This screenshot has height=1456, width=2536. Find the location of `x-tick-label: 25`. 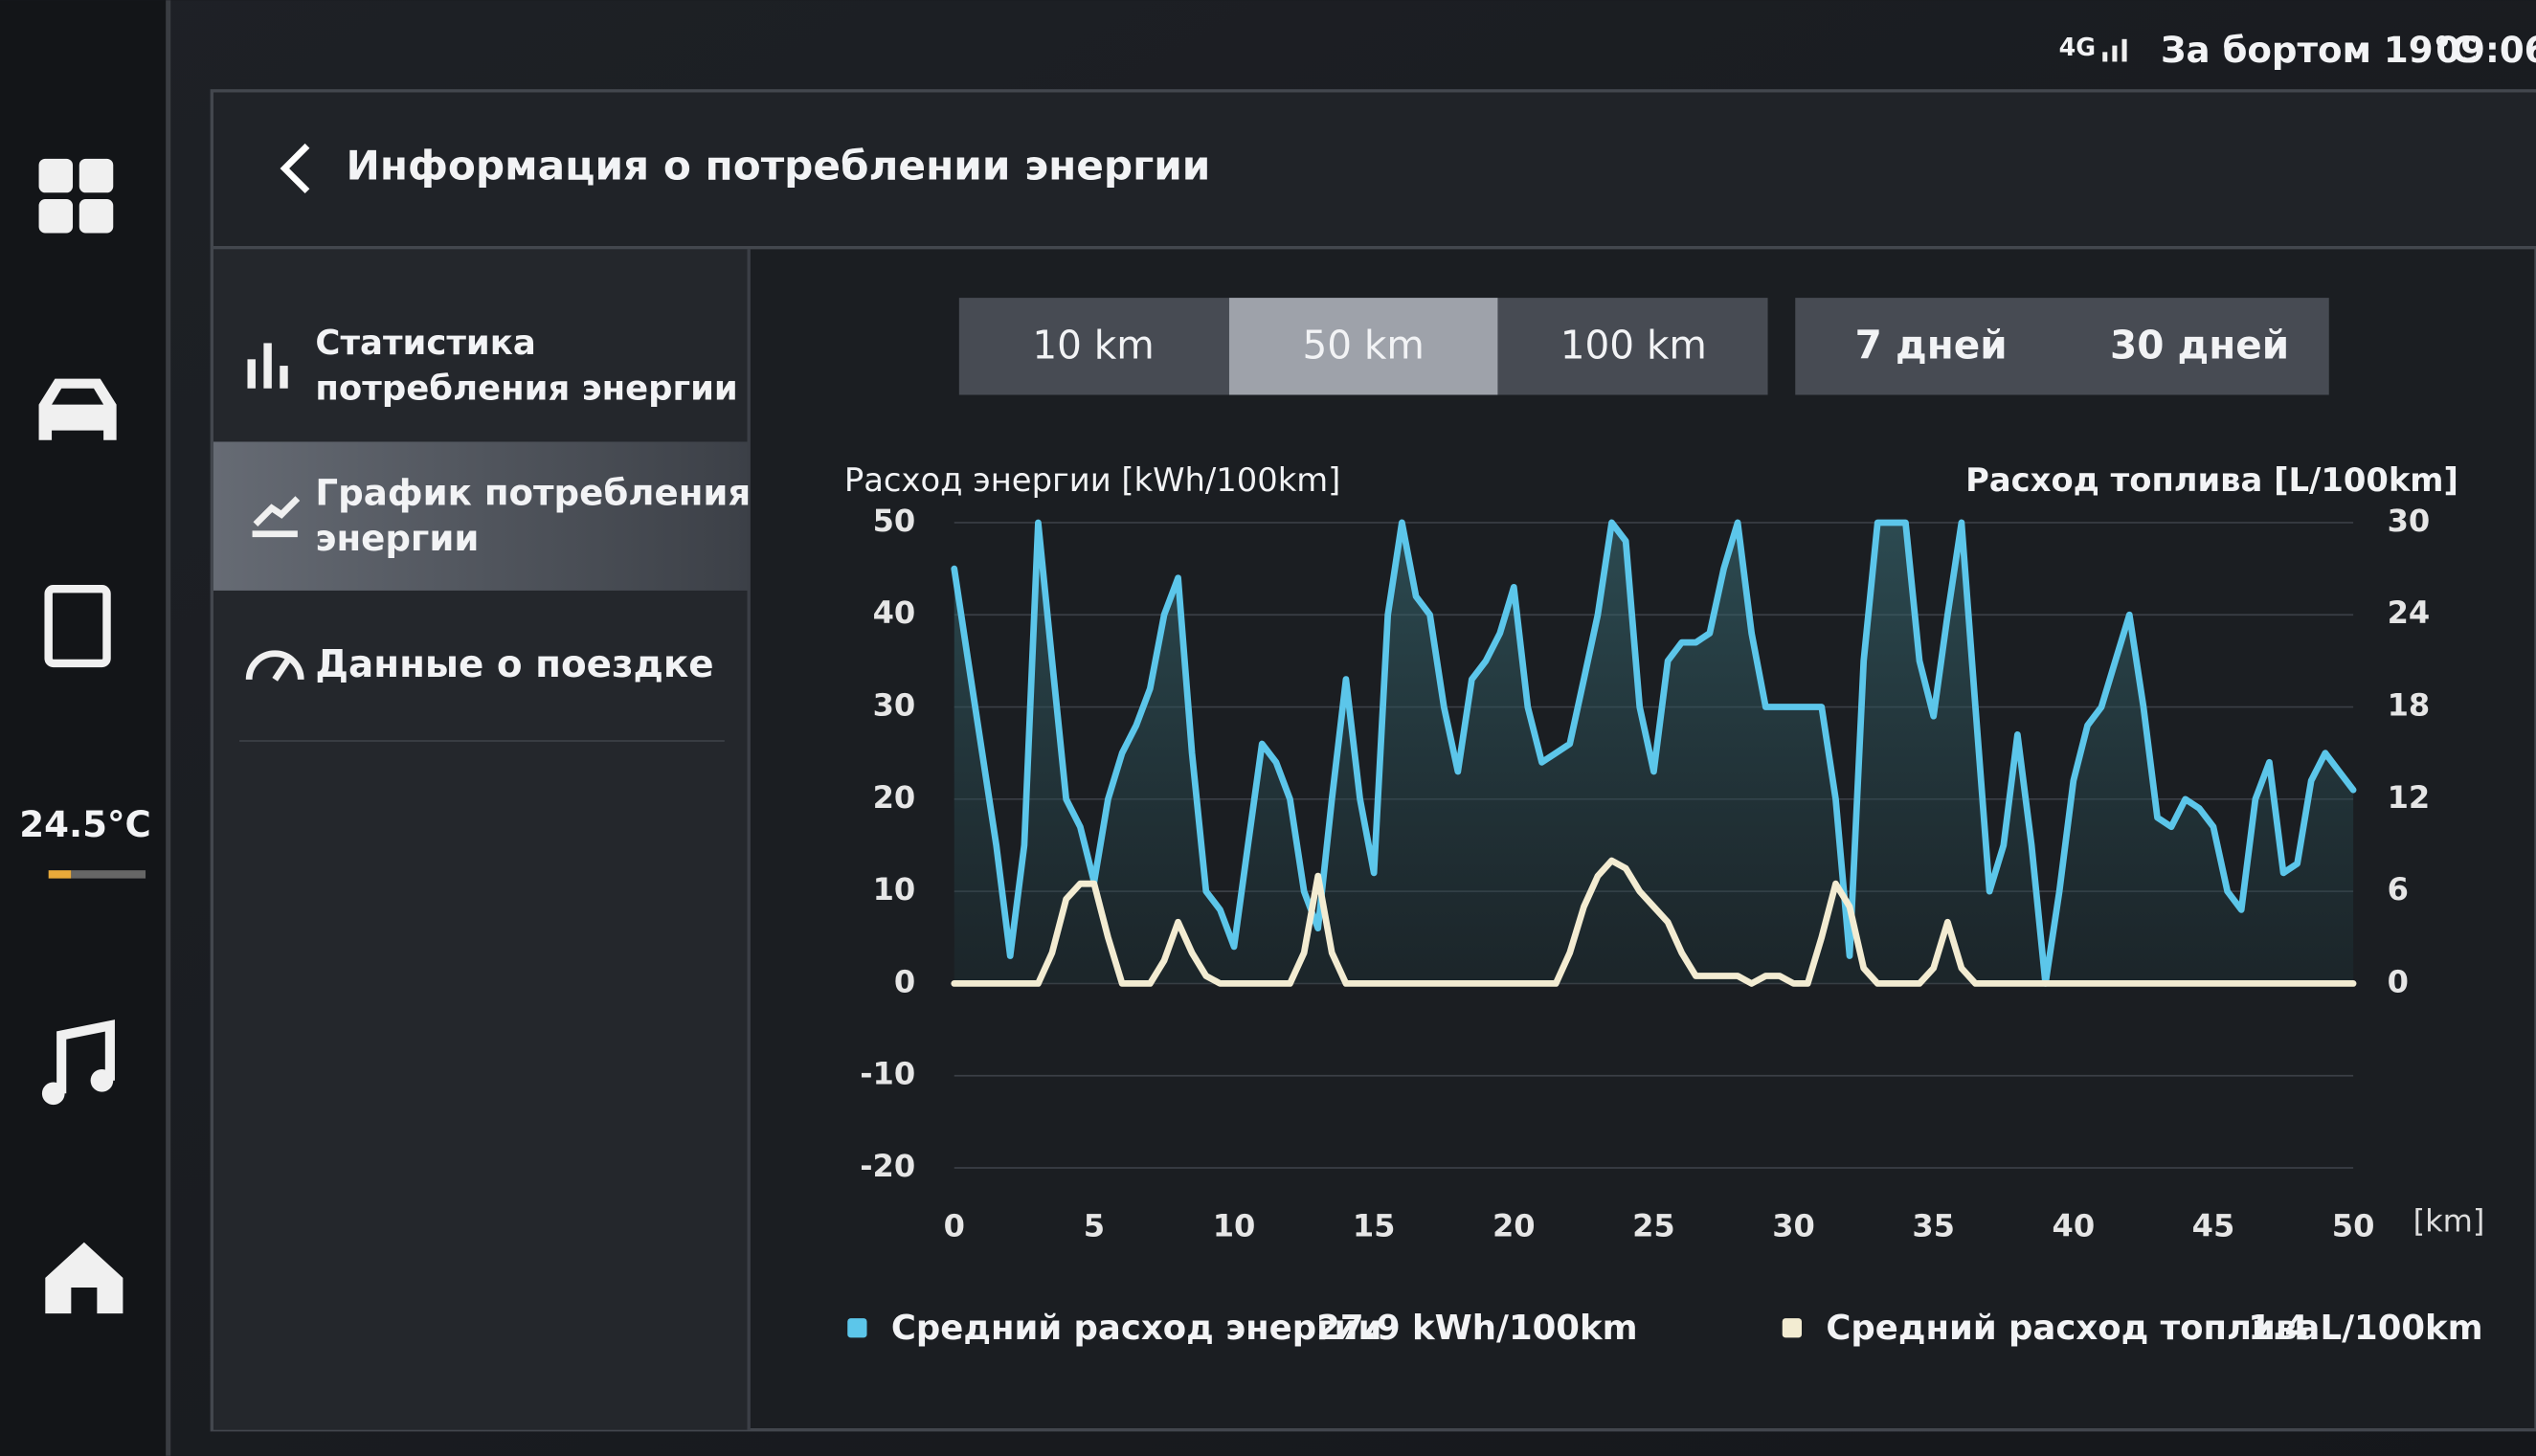

x-tick-label: 25 is located at coordinates (1653, 1226).